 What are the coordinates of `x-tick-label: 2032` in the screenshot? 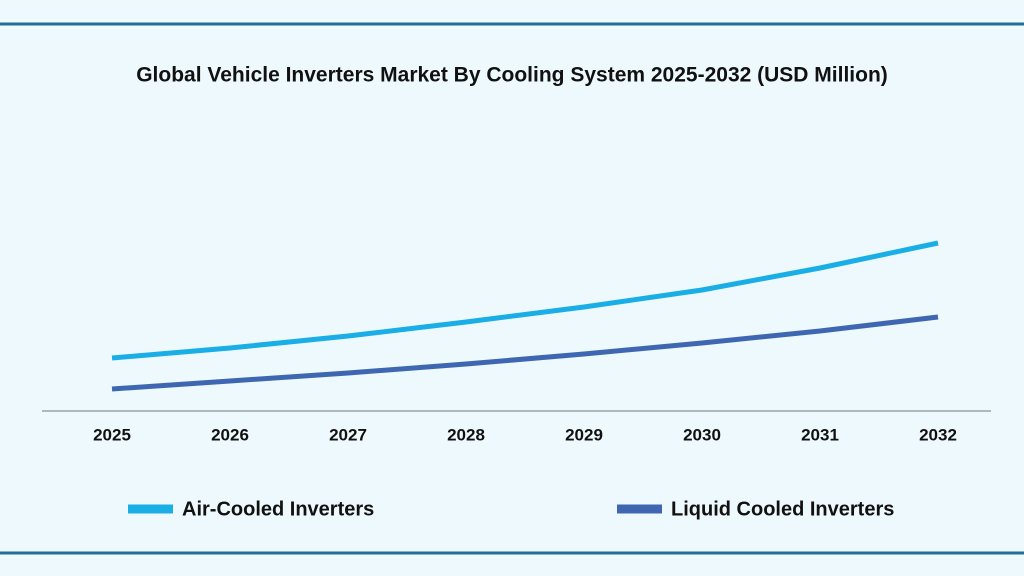 It's located at (938, 434).